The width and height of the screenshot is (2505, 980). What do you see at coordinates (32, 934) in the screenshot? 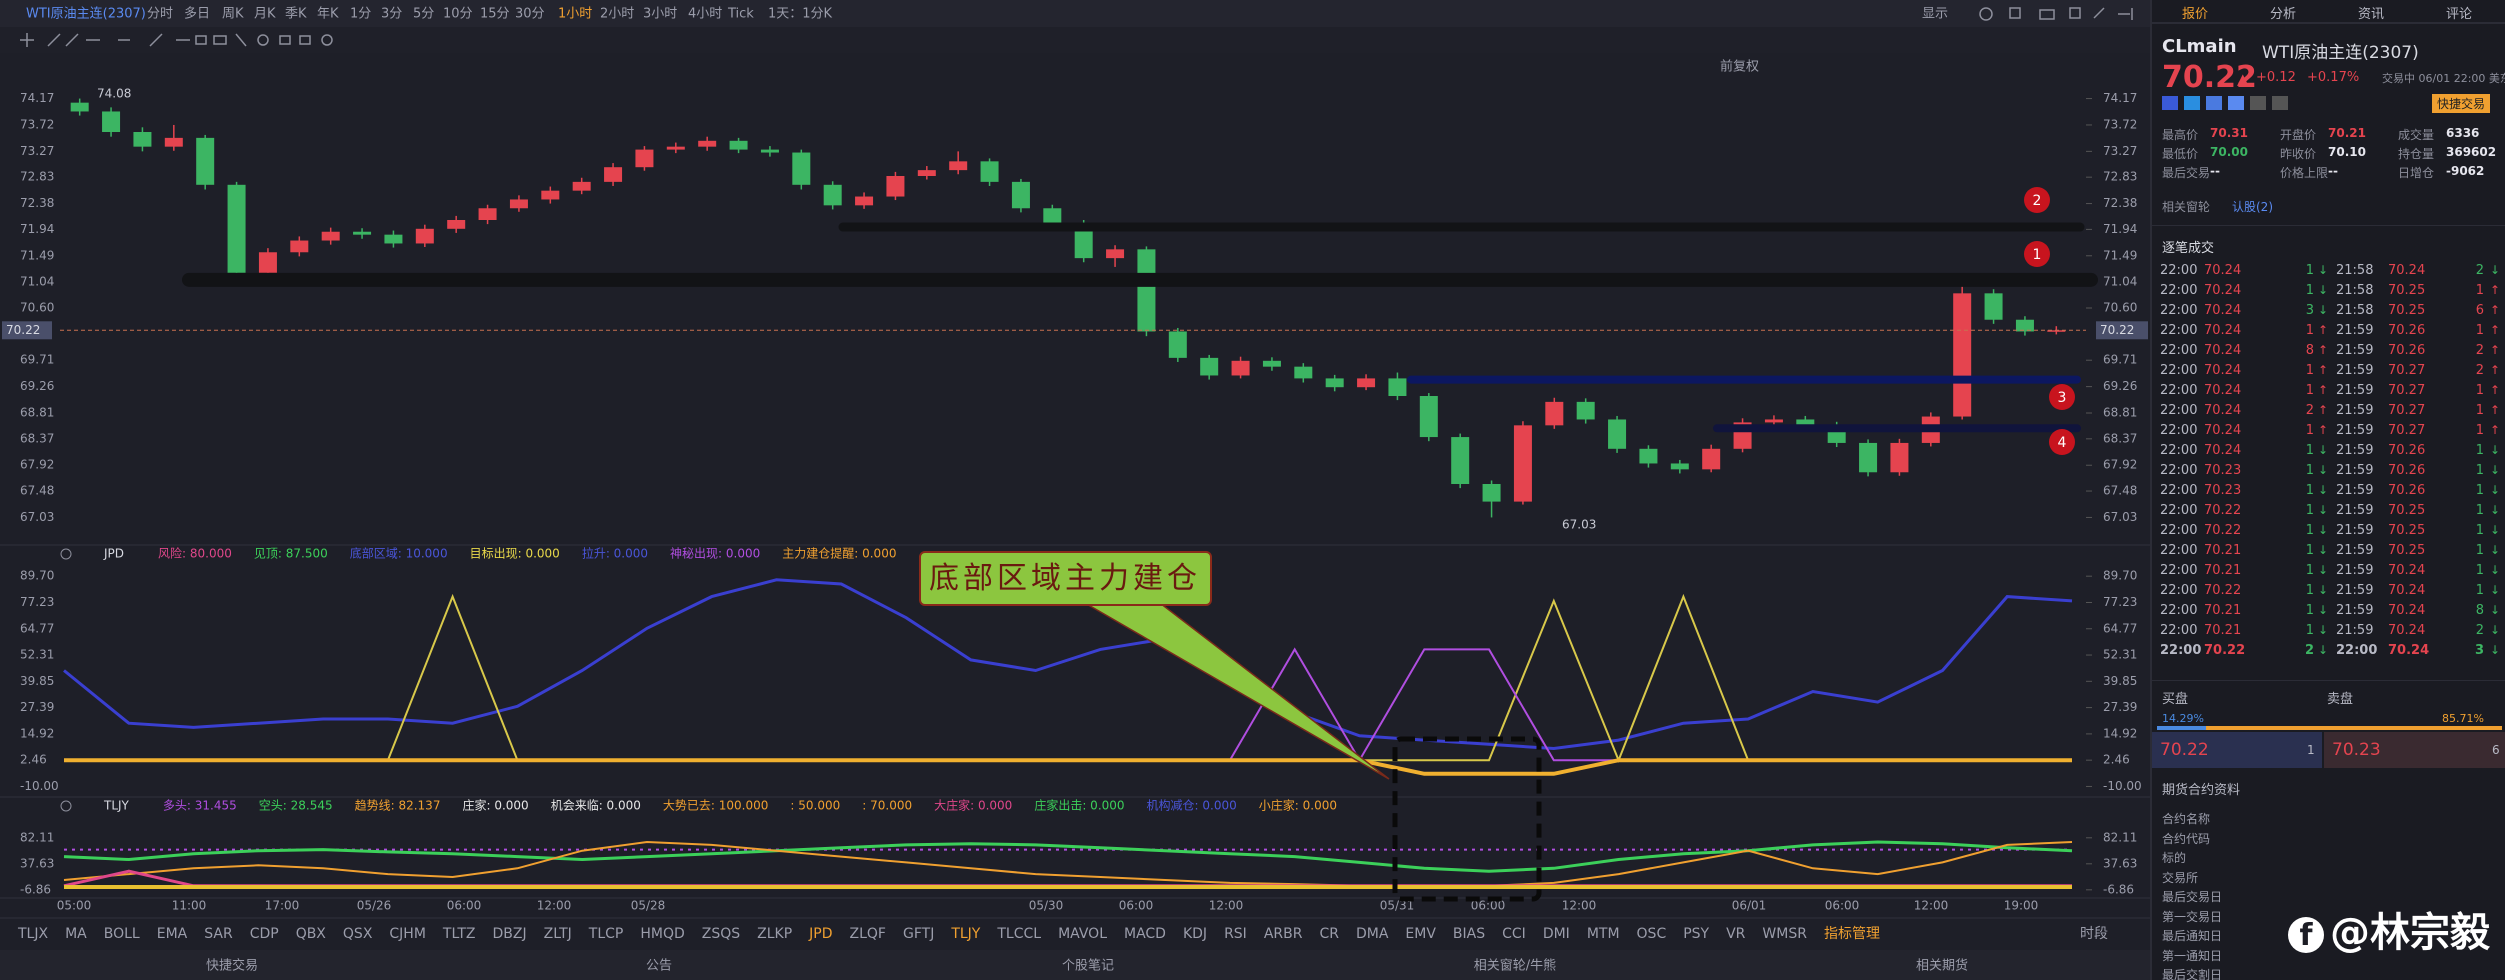
I see `indicator-tab: TLJX` at bounding box center [32, 934].